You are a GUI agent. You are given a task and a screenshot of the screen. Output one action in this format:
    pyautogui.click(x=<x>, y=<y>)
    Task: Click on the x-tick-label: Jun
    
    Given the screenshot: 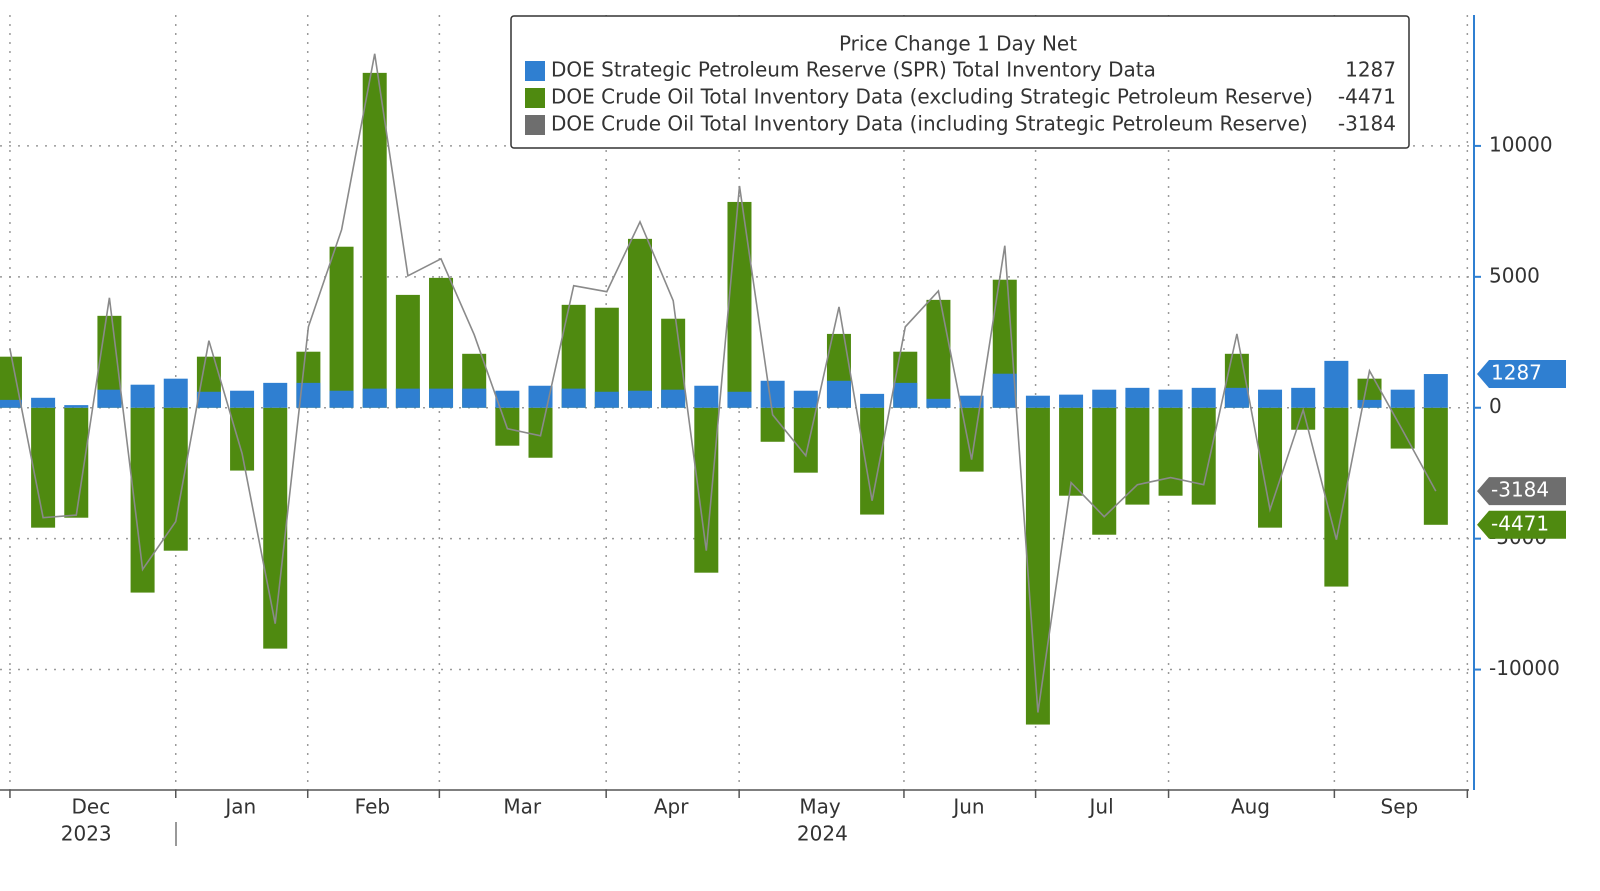 What is the action you would take?
    pyautogui.click(x=967, y=807)
    